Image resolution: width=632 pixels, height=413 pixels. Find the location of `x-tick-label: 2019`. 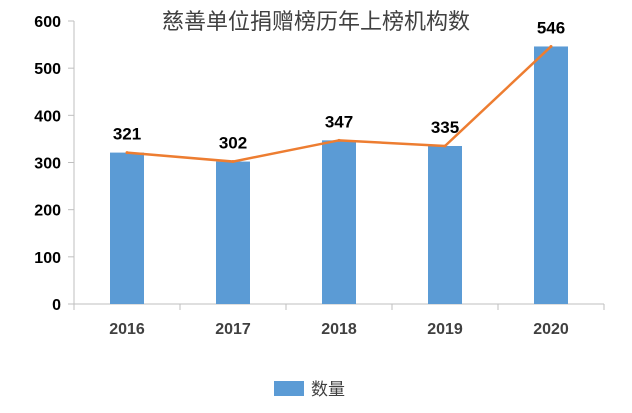

x-tick-label: 2019 is located at coordinates (445, 329).